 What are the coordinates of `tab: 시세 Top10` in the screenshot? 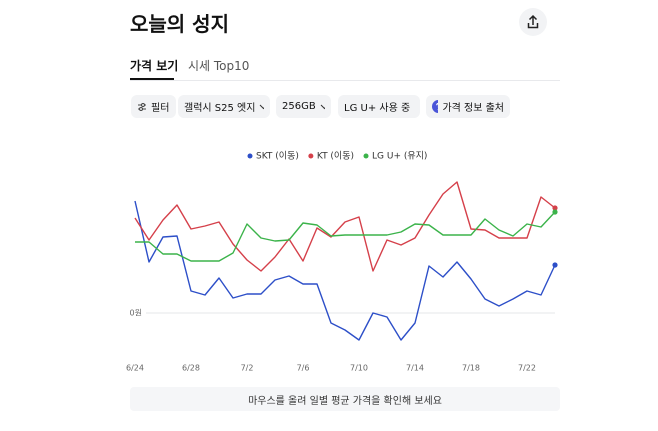 It's located at (219, 66).